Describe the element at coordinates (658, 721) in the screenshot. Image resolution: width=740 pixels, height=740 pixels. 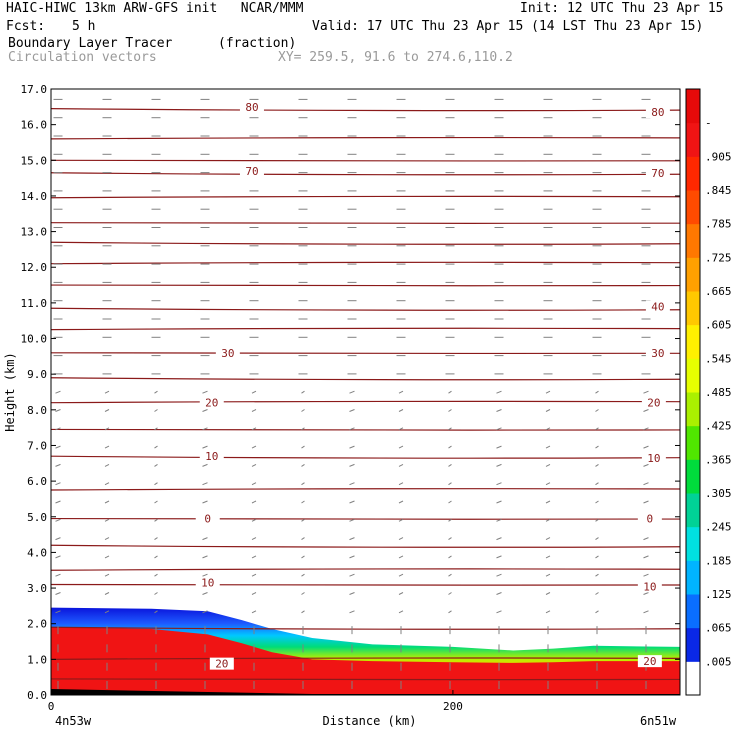
I see `x-end-location: 6n51w` at that location.